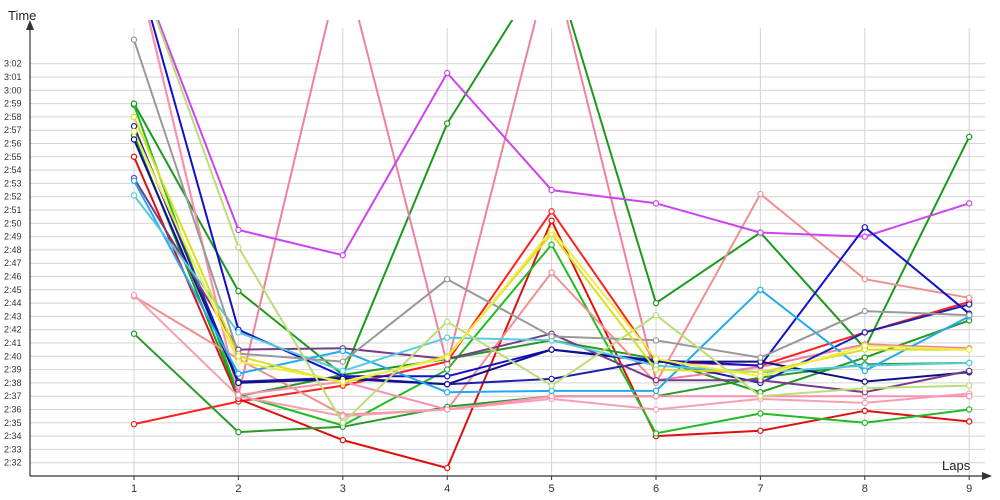 The width and height of the screenshot is (1000, 500). I want to click on y-tick-label: 2:32, so click(13, 463).